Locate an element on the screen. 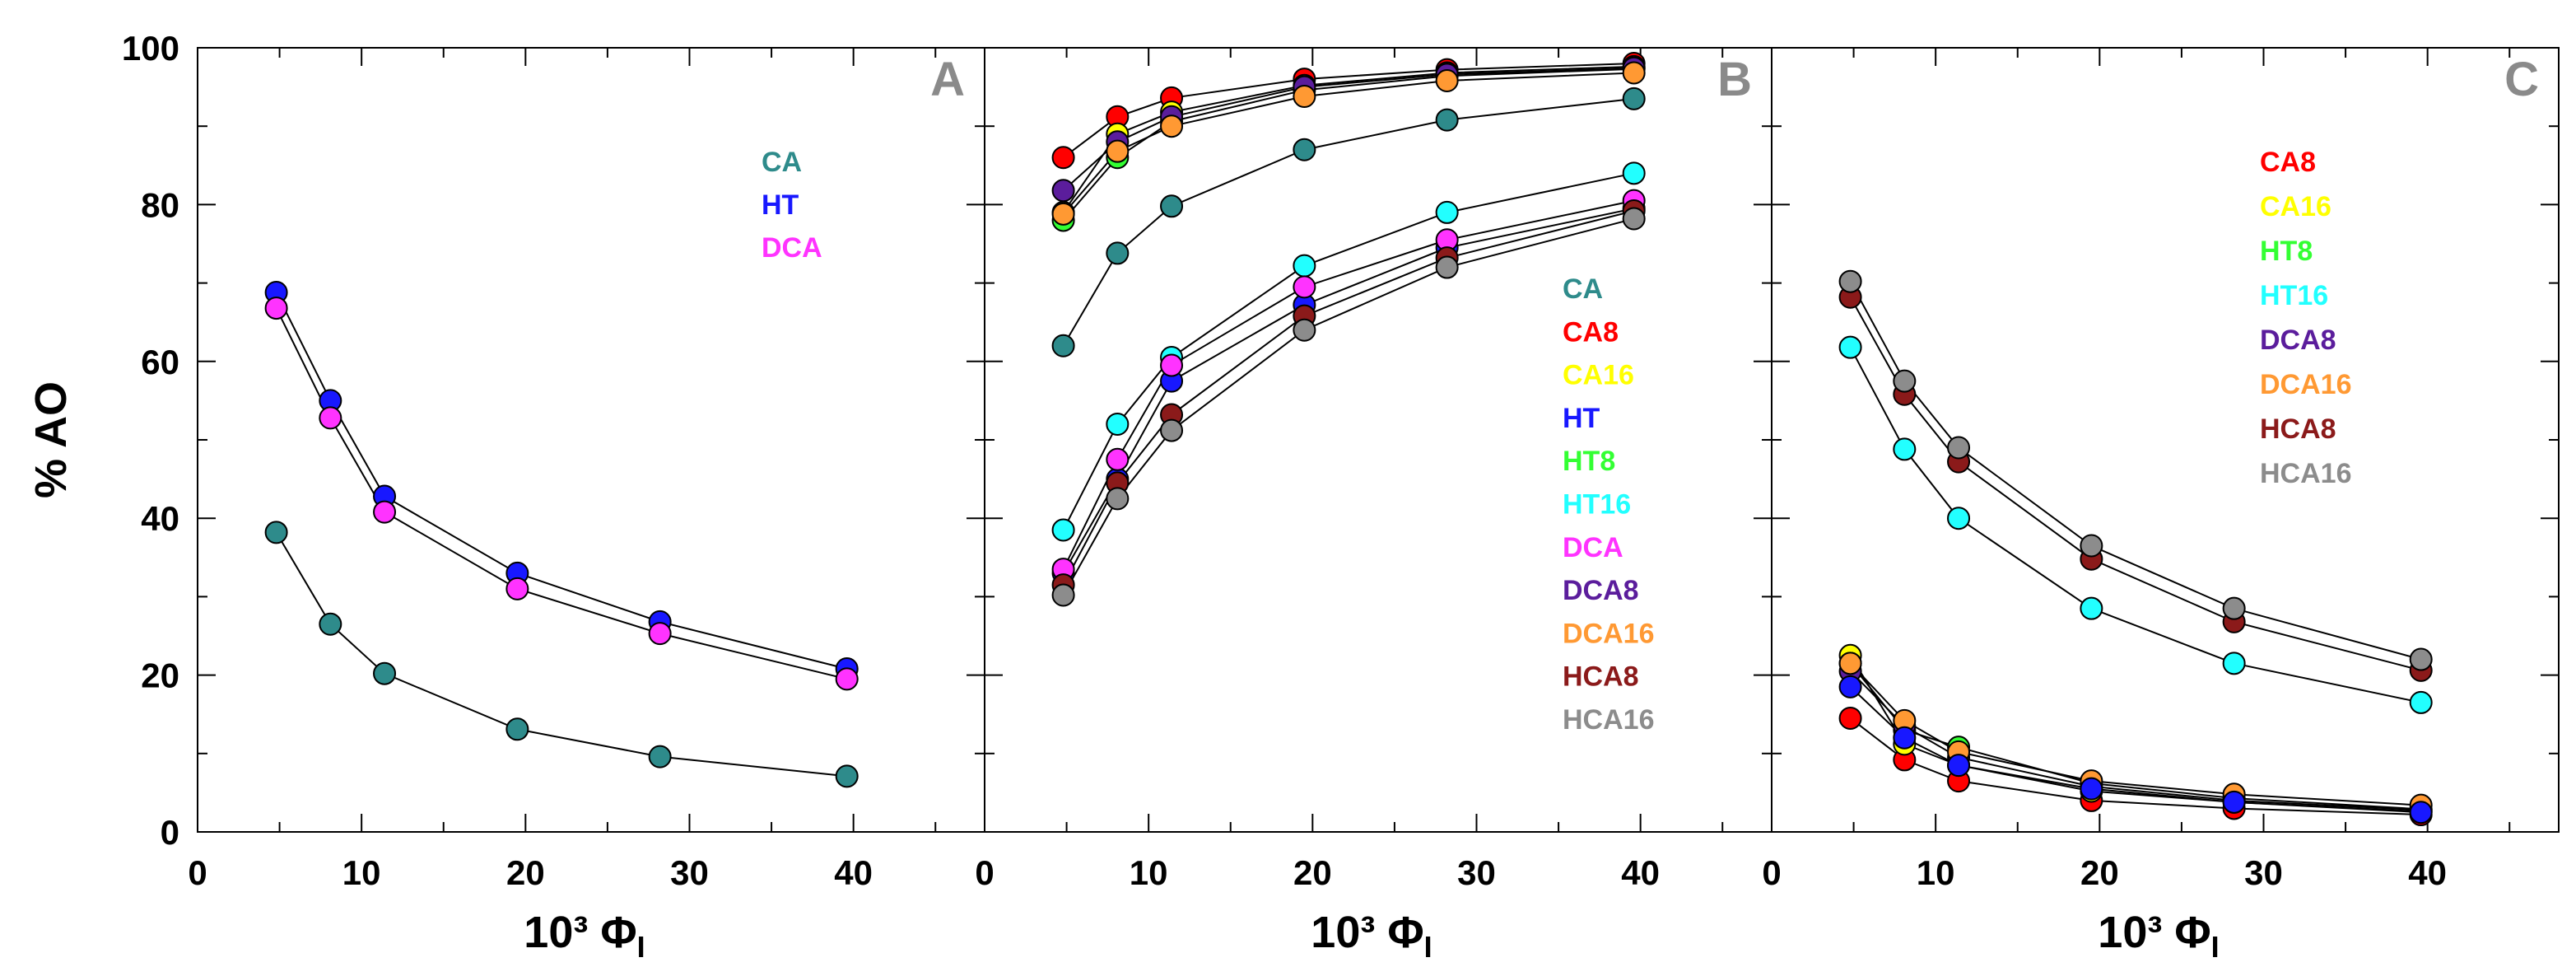 The height and width of the screenshot is (967, 2576). y-axis-label: % AO is located at coordinates (51, 440).